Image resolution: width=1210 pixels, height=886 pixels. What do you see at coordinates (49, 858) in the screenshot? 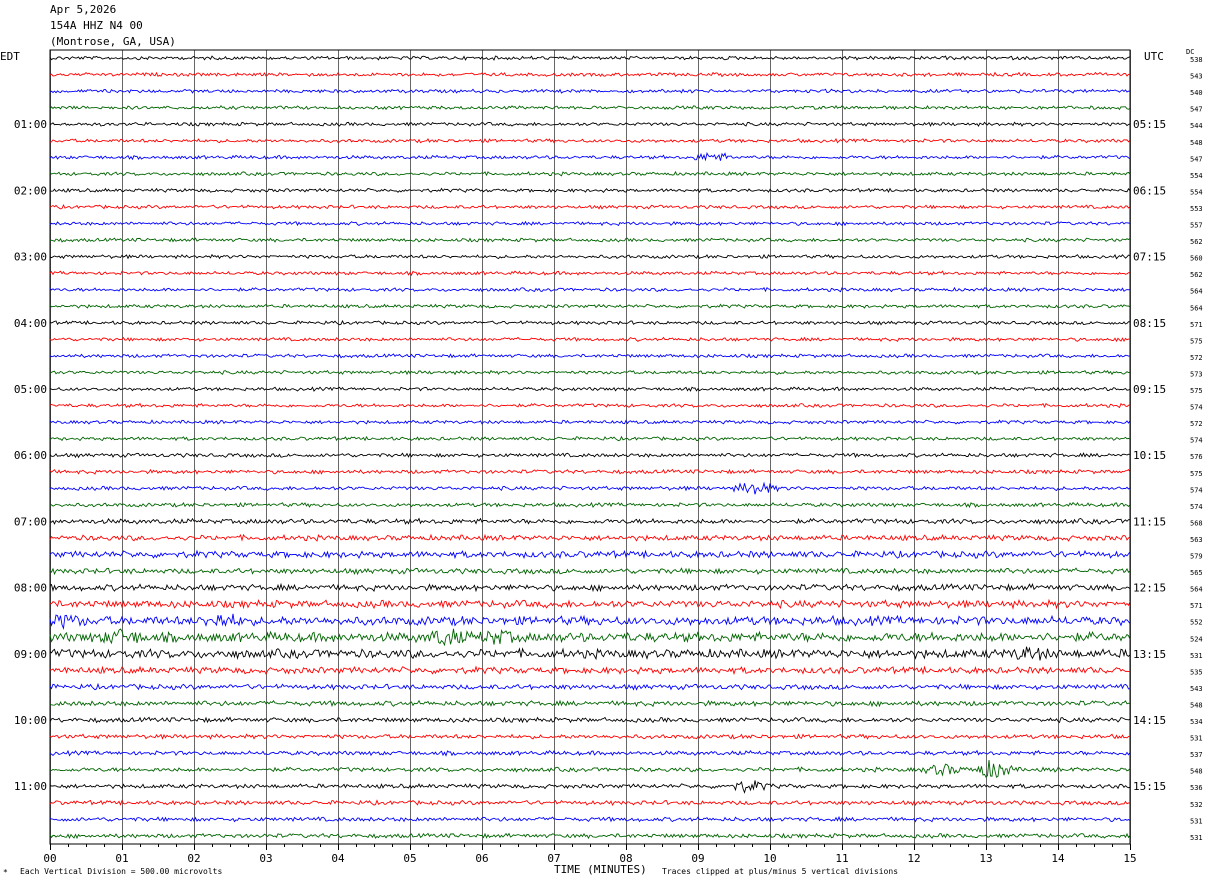
I see `x-tick-label: 00` at bounding box center [49, 858].